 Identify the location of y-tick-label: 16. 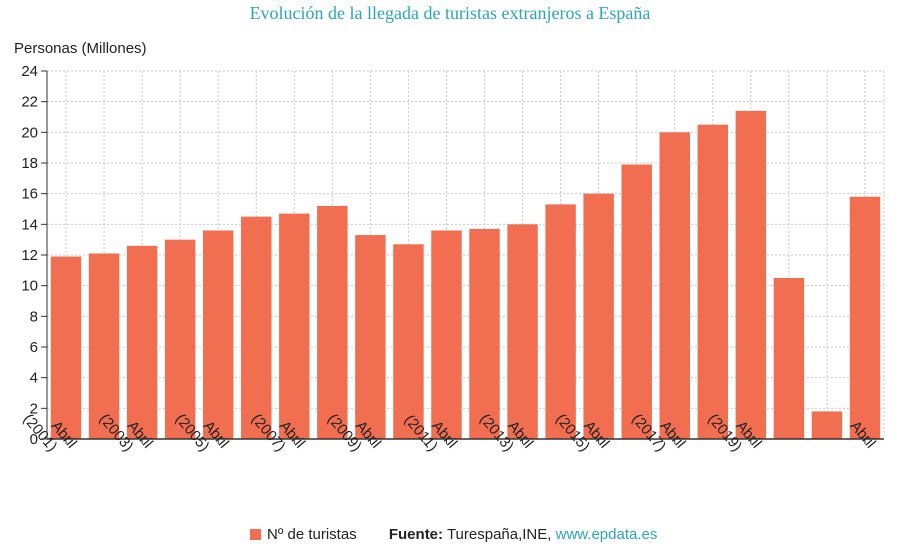
(29, 194).